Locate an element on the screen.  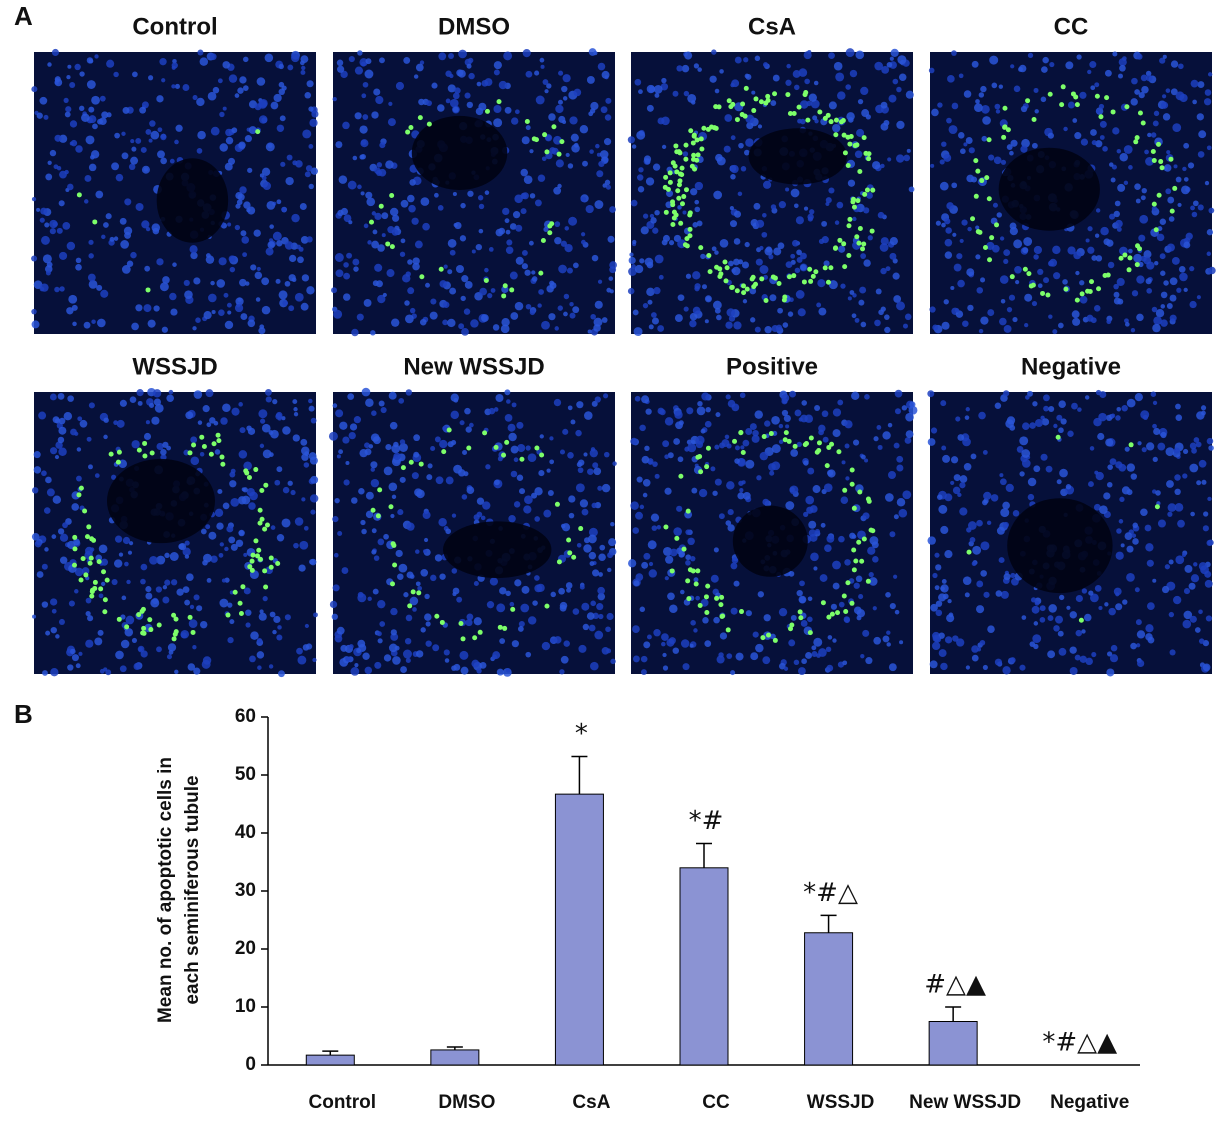
y-tick-label: 60 is located at coordinates (245, 716).